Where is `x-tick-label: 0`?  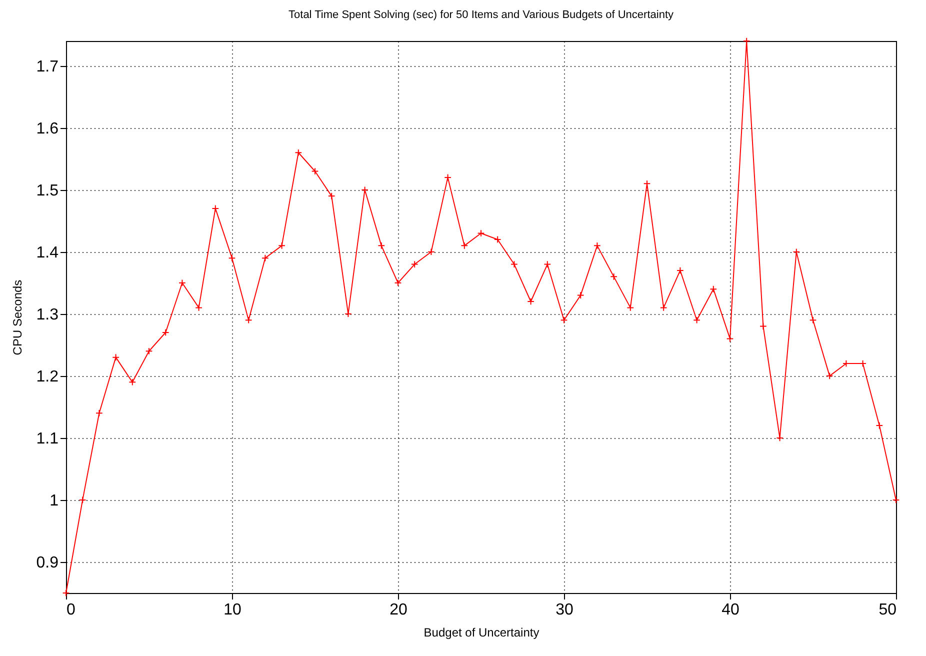 x-tick-label: 0 is located at coordinates (71, 610).